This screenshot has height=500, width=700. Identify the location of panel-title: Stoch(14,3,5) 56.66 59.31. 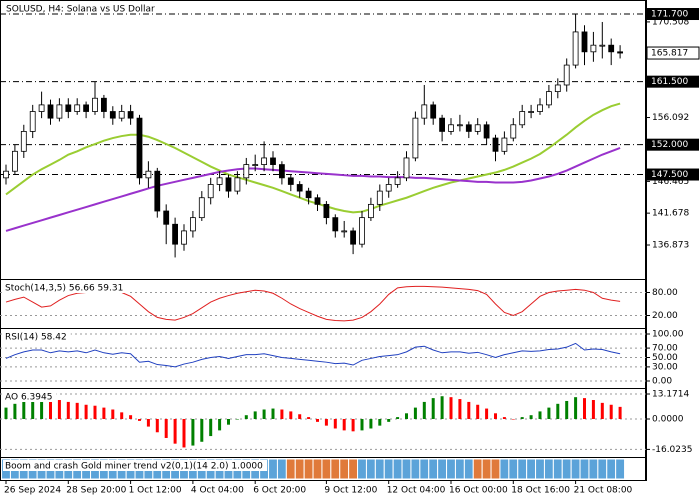
(64, 289).